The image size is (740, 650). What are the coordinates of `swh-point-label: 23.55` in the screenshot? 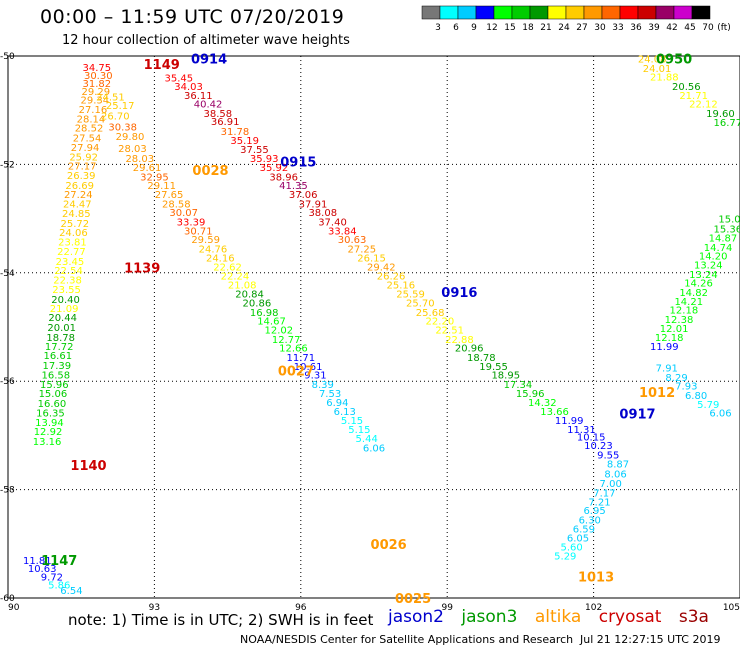 It's located at (66, 290).